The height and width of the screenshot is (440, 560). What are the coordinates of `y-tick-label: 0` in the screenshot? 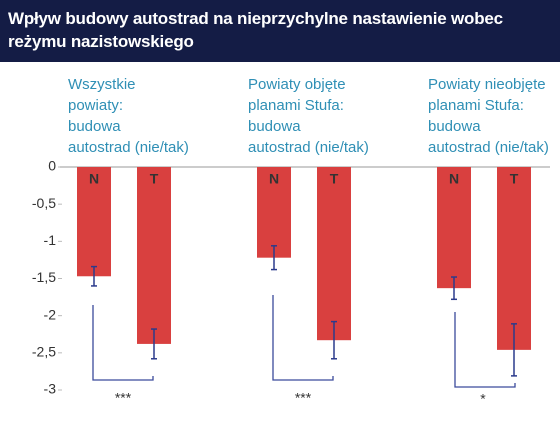 It's located at (52, 166).